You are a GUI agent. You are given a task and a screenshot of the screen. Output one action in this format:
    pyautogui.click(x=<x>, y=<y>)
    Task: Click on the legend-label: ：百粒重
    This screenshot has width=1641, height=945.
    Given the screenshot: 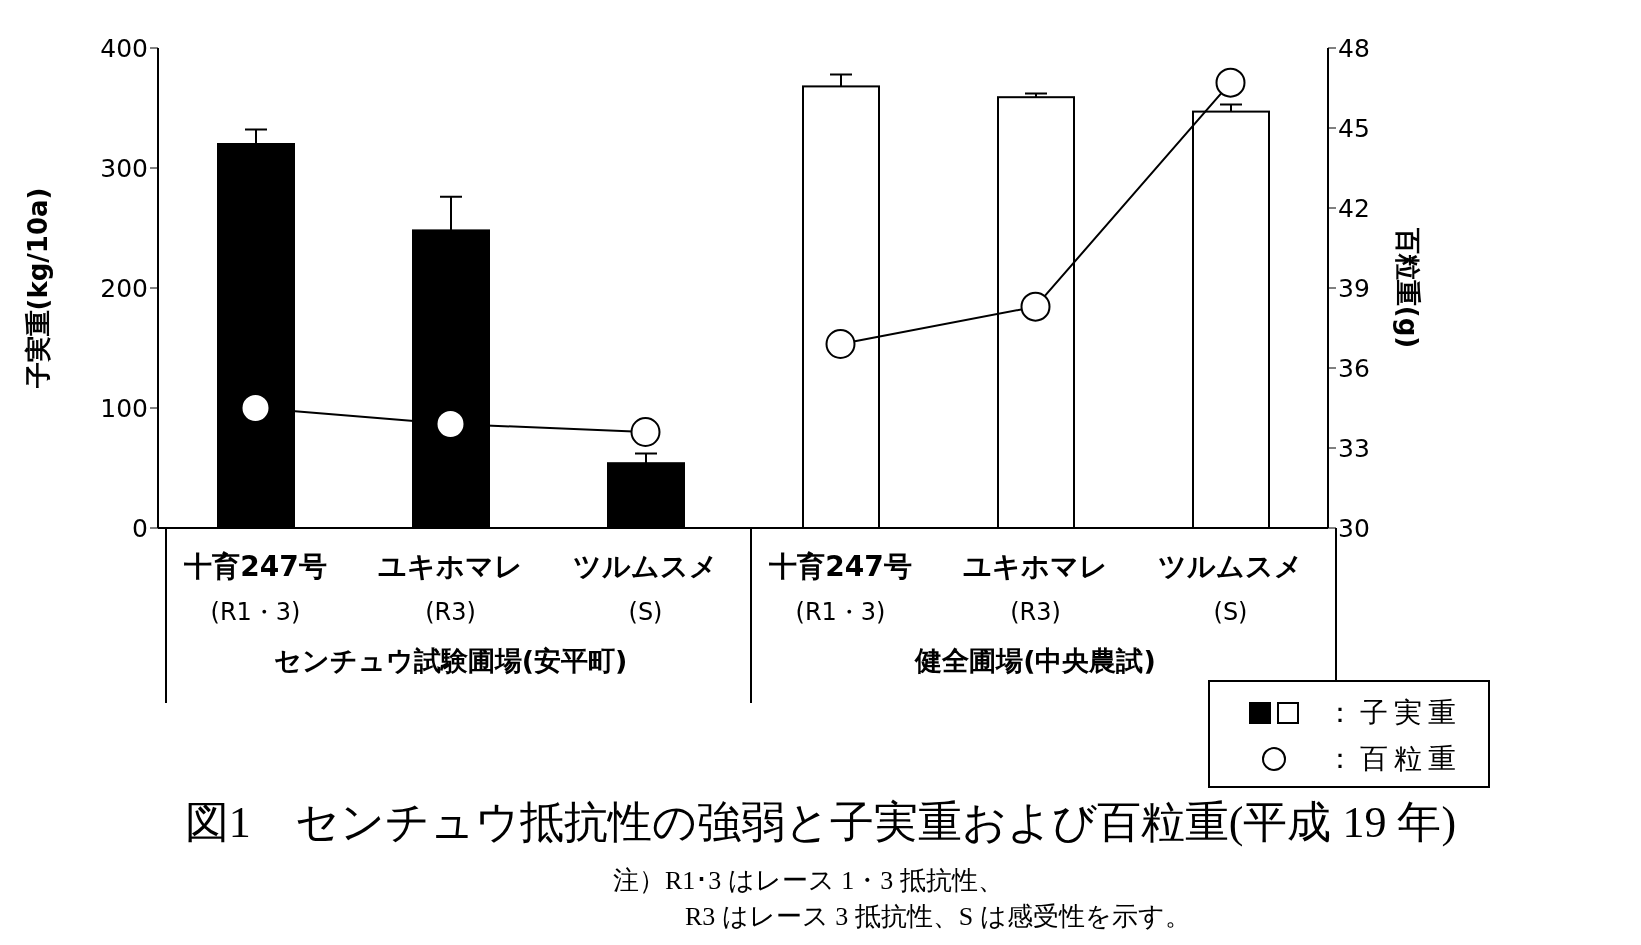 What is the action you would take?
    pyautogui.click(x=1394, y=759)
    